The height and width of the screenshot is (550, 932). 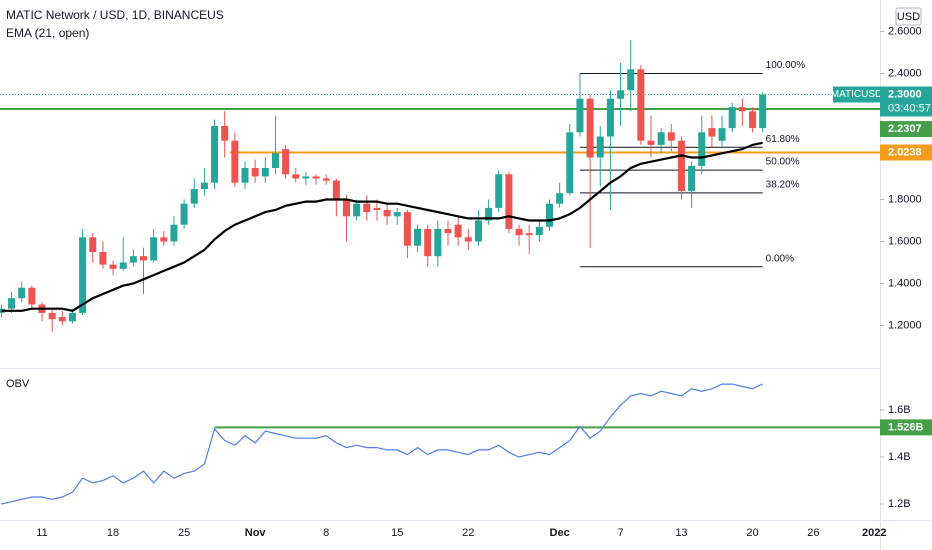 What do you see at coordinates (326, 533) in the screenshot?
I see `x-tick-label: 8` at bounding box center [326, 533].